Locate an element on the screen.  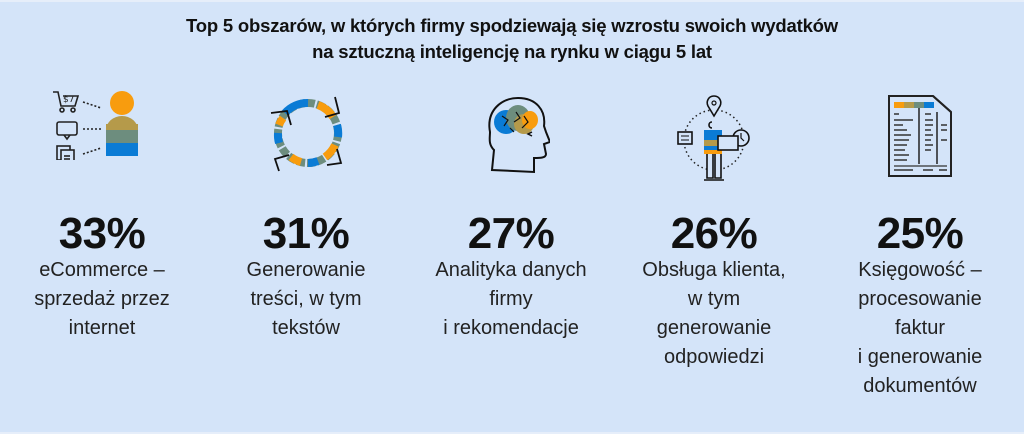
percent-value: 25% is located at coordinates (920, 233).